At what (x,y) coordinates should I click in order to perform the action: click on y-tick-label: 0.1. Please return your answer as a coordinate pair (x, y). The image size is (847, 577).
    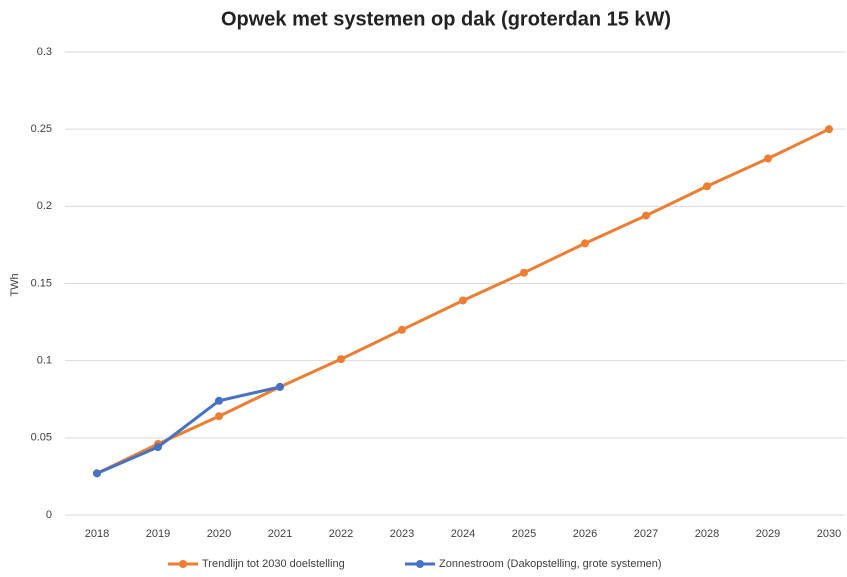
    Looking at the image, I should click on (44, 361).